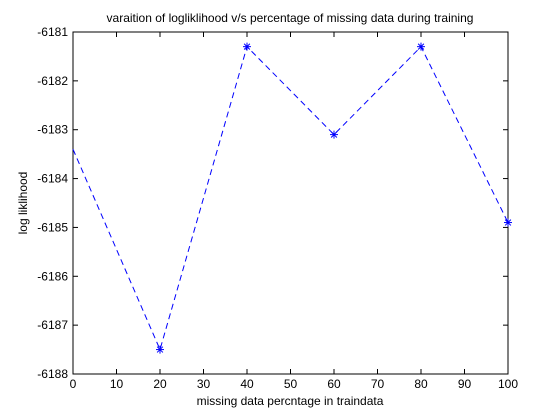 The width and height of the screenshot is (560, 420). What do you see at coordinates (52, 227) in the screenshot?
I see `y-tick-label: -6185` at bounding box center [52, 227].